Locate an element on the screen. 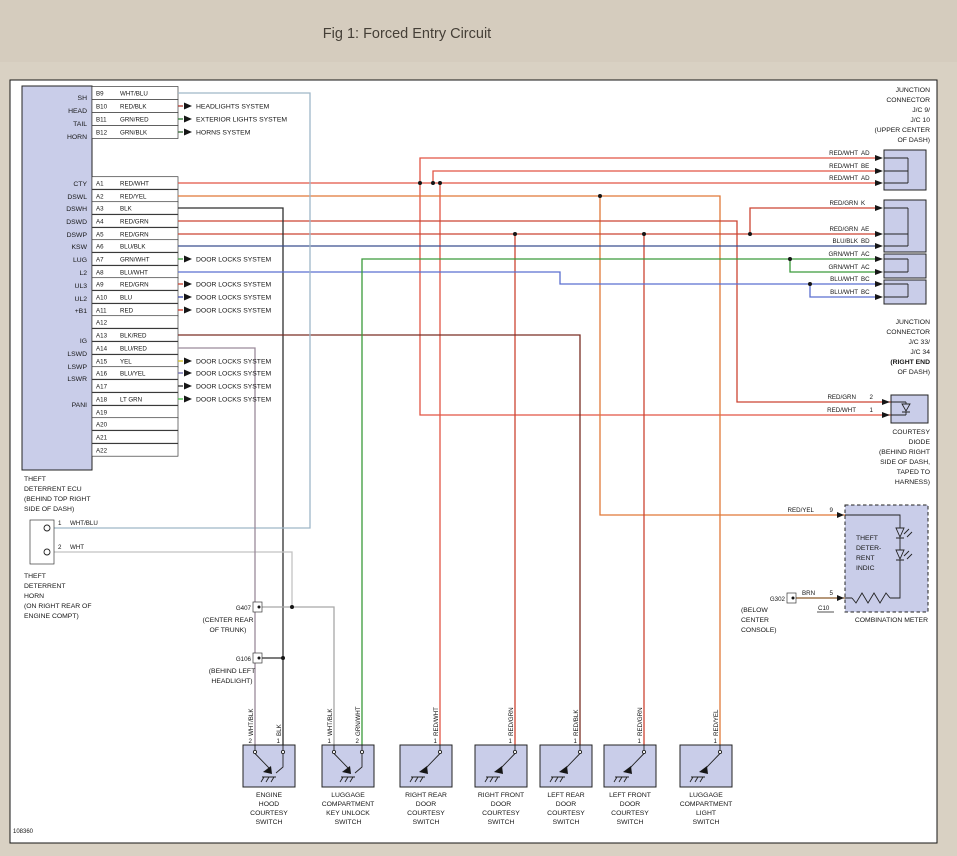 This screenshot has height=856, width=957. ecu-terminal: +B1 is located at coordinates (81, 311).